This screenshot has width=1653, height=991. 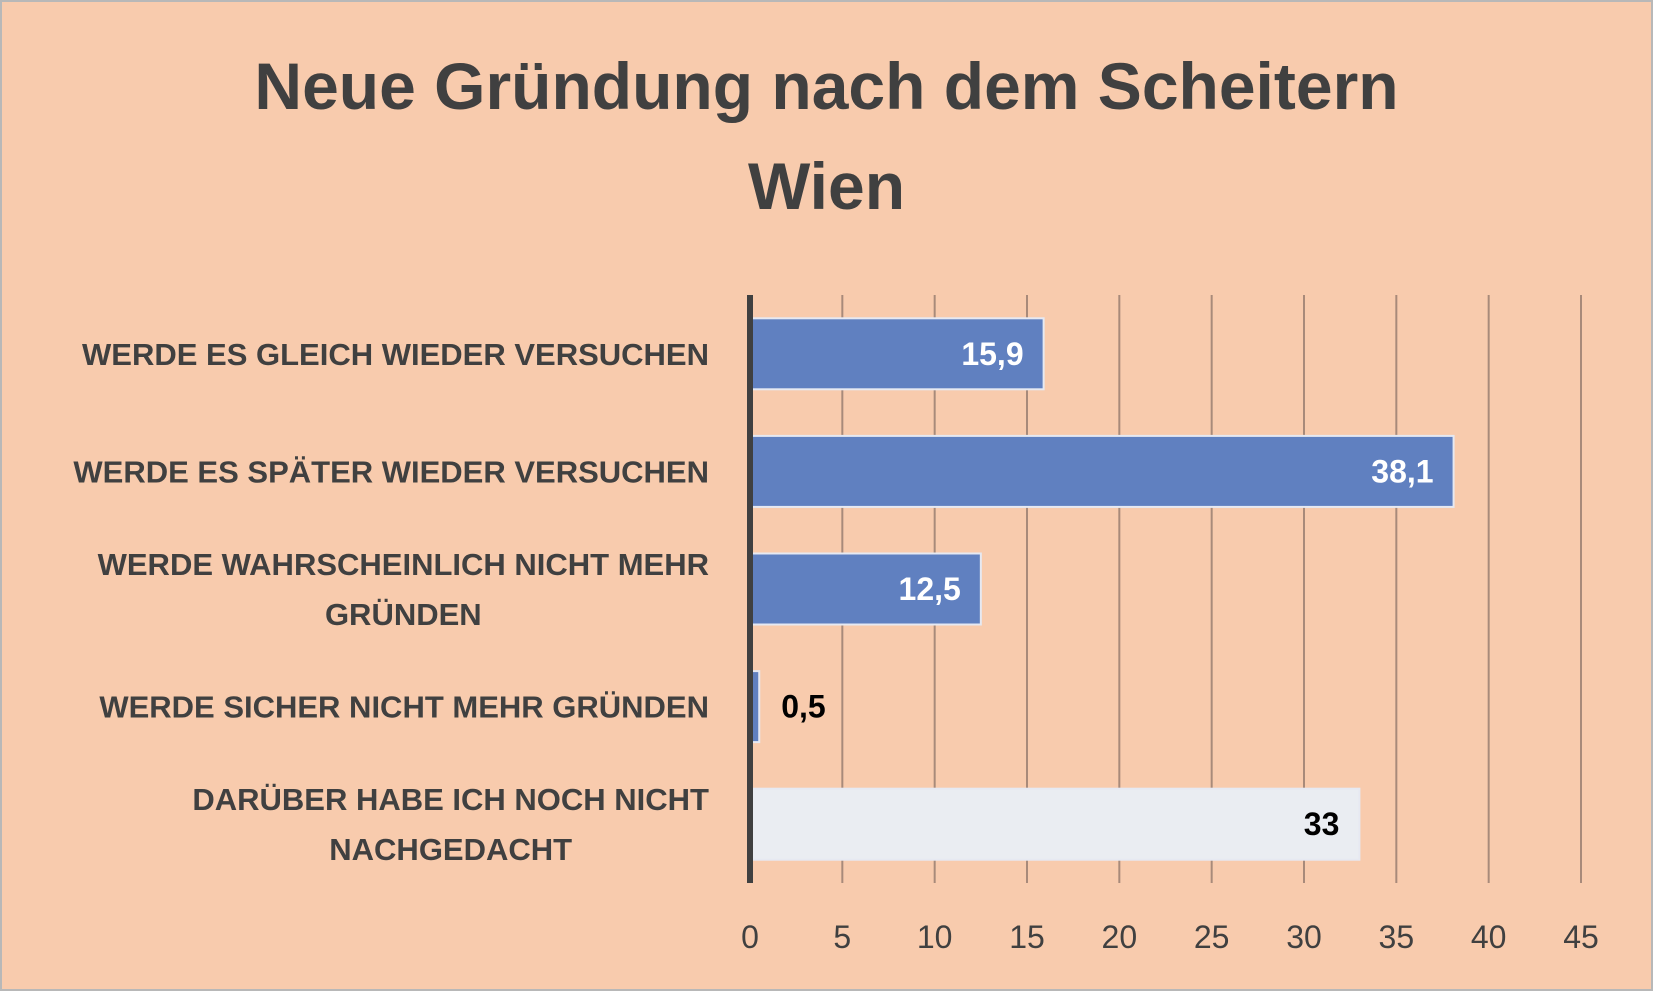 What do you see at coordinates (992, 354) in the screenshot?
I see `data-label: 15,9` at bounding box center [992, 354].